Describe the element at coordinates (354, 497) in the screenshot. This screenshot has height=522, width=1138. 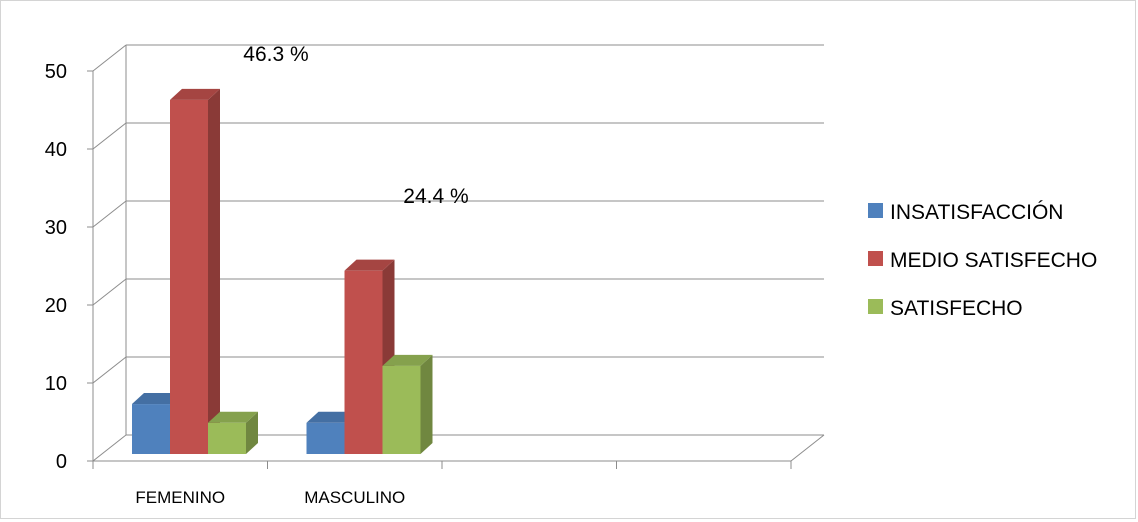
I see `x-tick-label: MASCULINO` at that location.